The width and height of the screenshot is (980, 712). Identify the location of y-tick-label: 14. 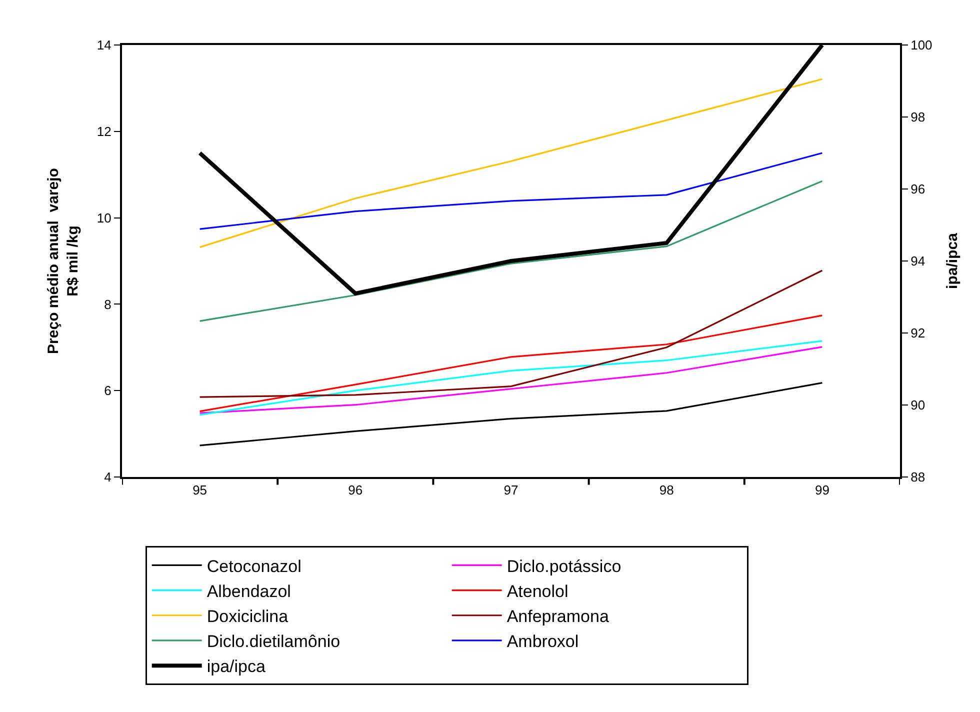
(104, 45).